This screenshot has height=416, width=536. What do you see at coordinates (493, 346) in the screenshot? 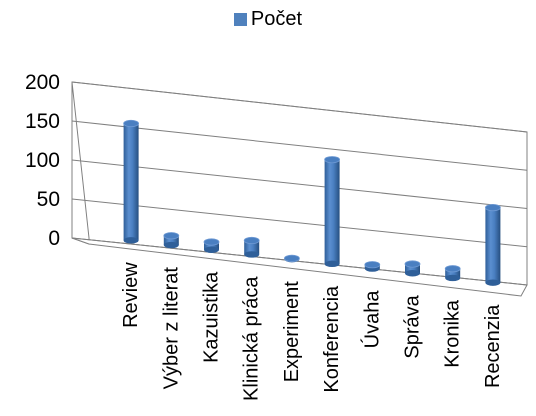
I see `category-label: Recenzia` at bounding box center [493, 346].